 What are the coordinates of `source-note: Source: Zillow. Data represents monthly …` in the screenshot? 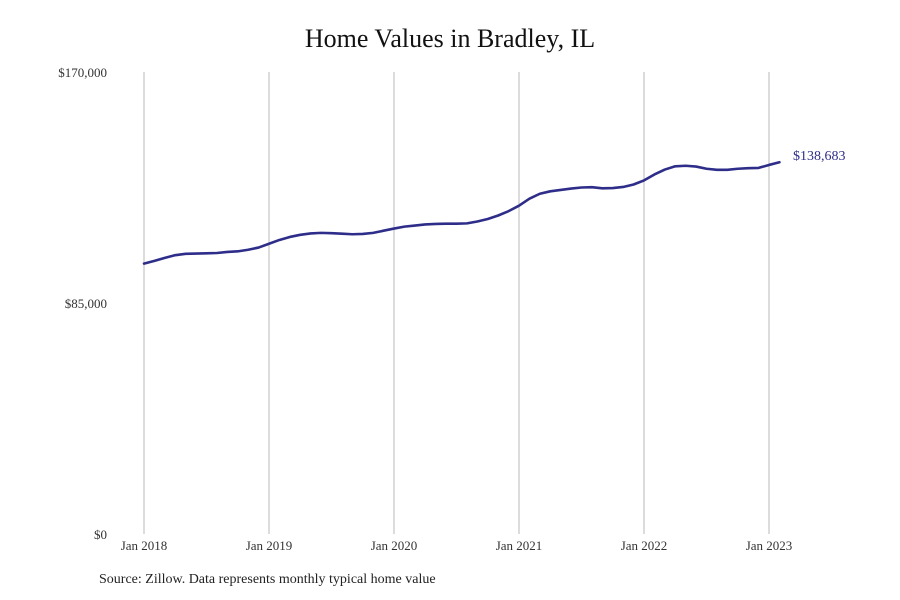 It's located at (267, 579).